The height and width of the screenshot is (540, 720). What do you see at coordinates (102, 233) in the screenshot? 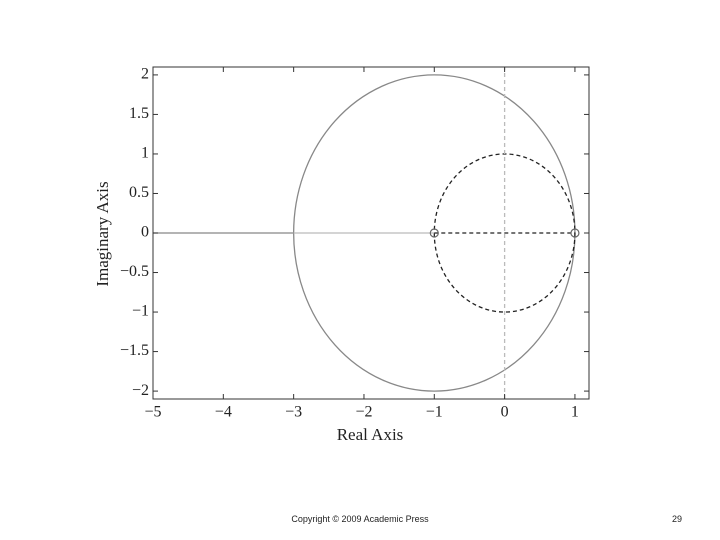
I see `y-axis-label: Imaginary Axis` at bounding box center [102, 233].